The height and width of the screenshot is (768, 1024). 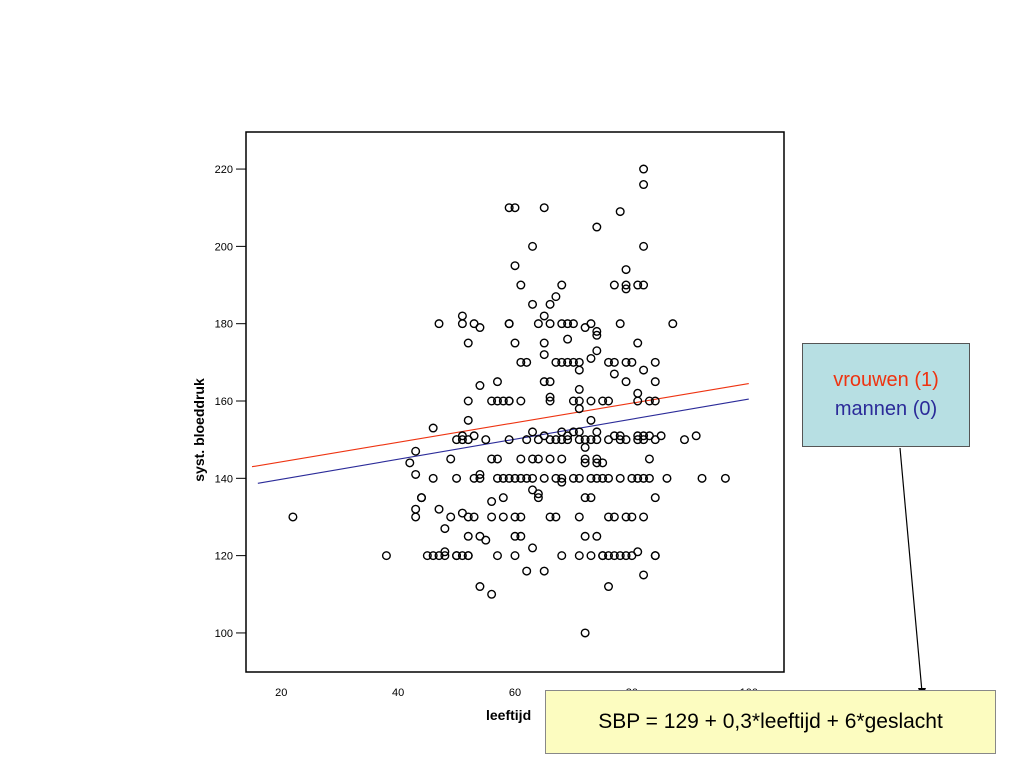 I want to click on y-tick-label: 180, so click(x=224, y=325).